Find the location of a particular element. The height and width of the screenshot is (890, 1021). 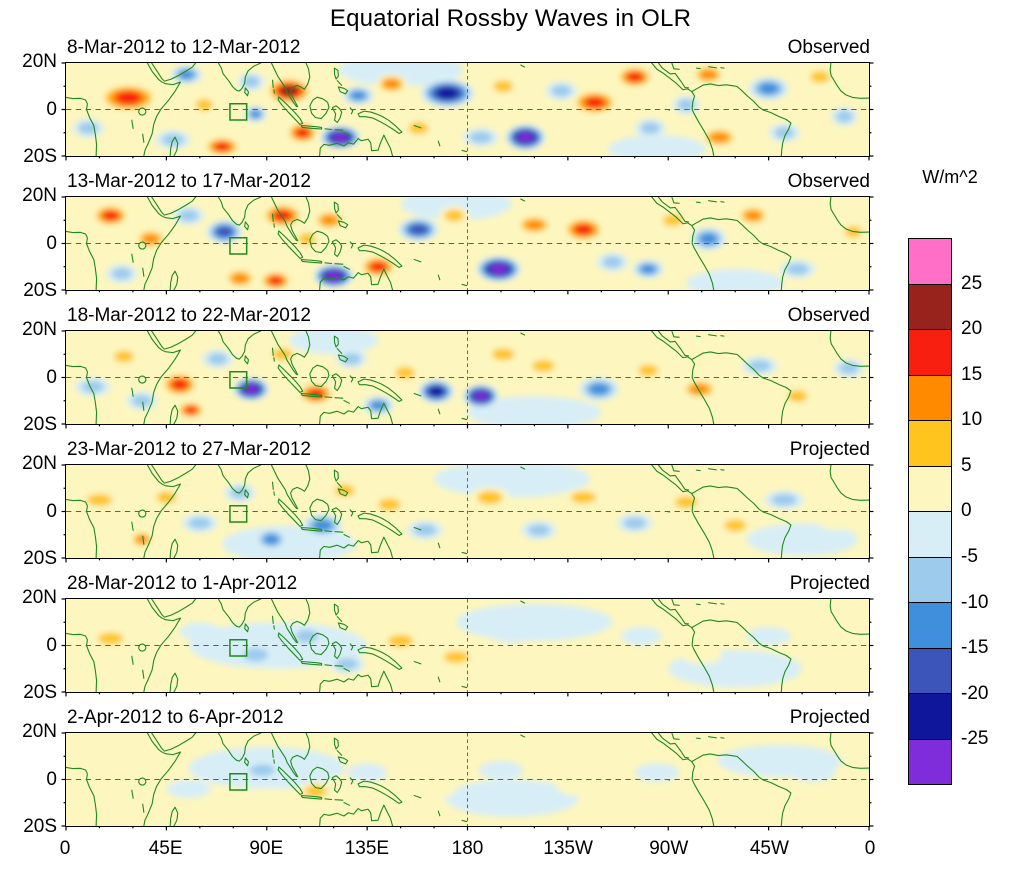

x-axis-label: 135E is located at coordinates (367, 848).